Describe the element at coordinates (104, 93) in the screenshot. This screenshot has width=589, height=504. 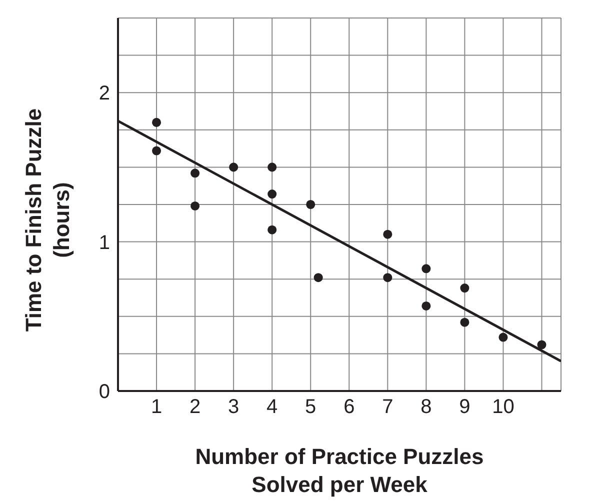
I see `y-tick-label: 2` at that location.